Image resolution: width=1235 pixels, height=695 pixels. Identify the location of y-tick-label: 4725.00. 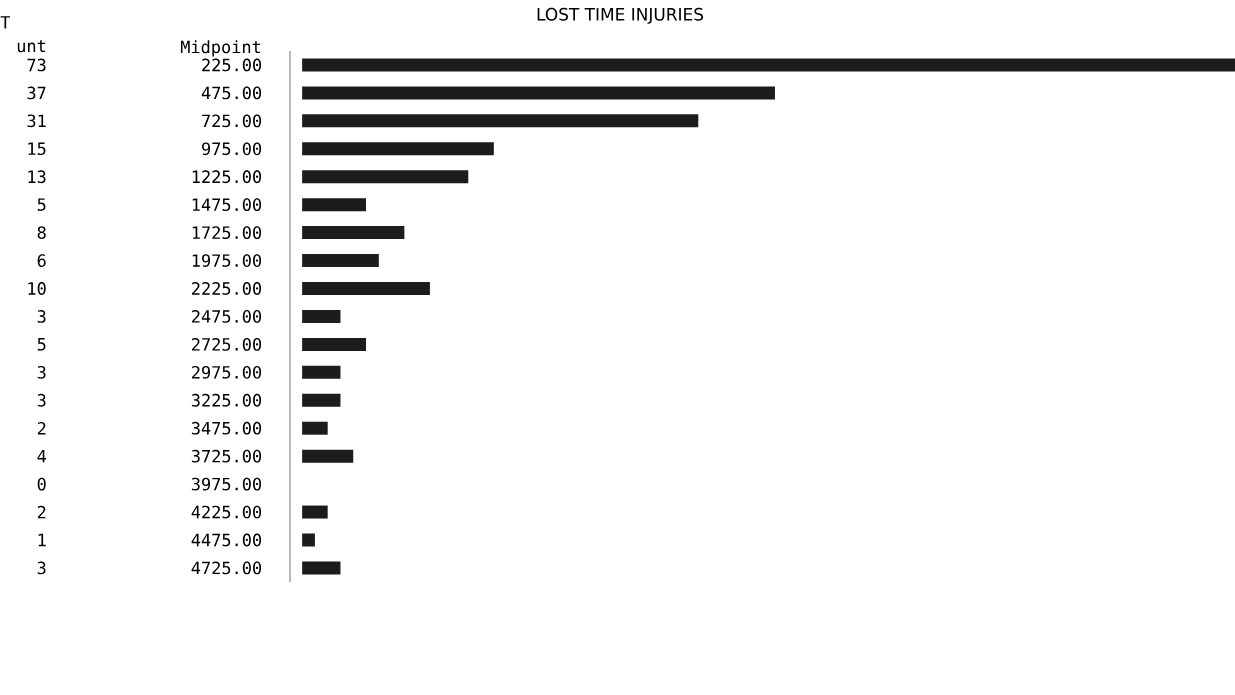
(226, 568).